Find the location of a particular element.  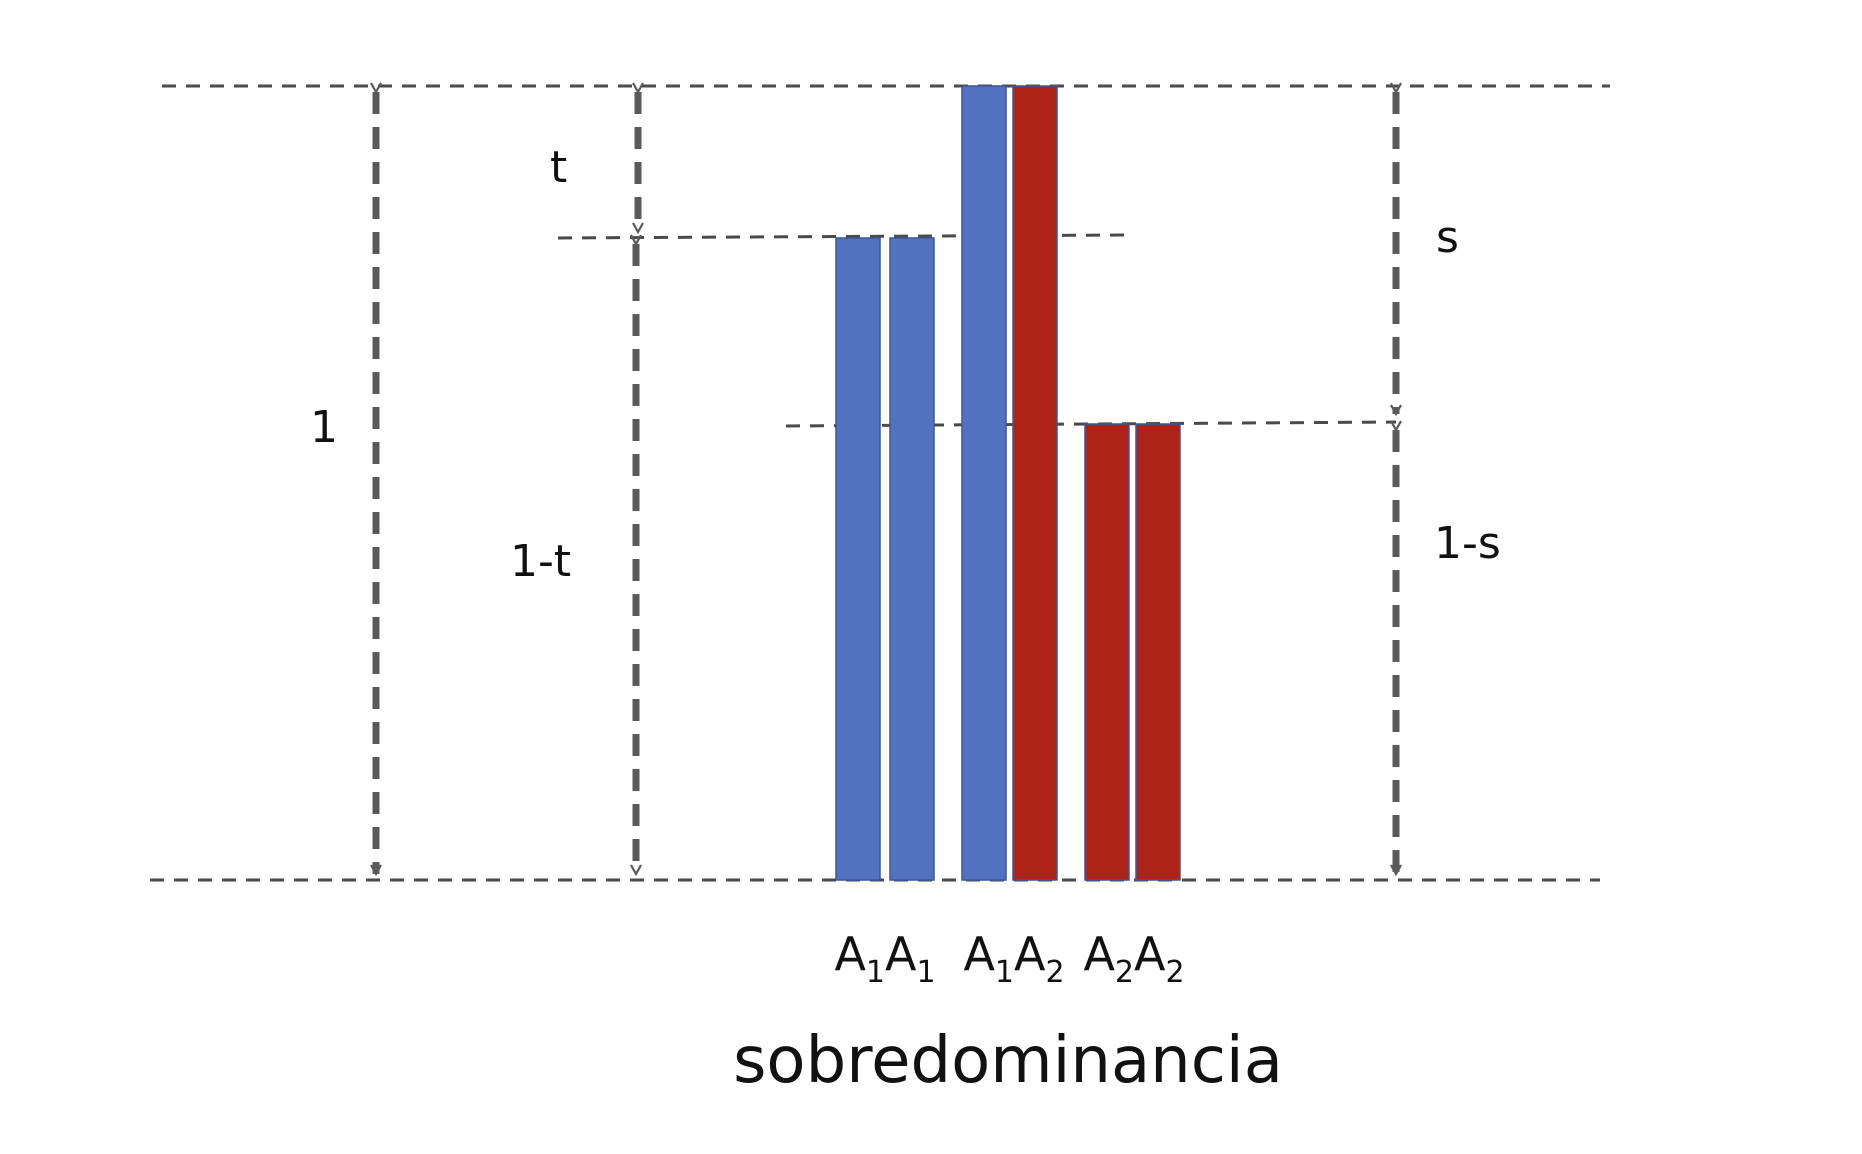

genotype-label-a2a2: A2A2 is located at coordinates (1133, 958).